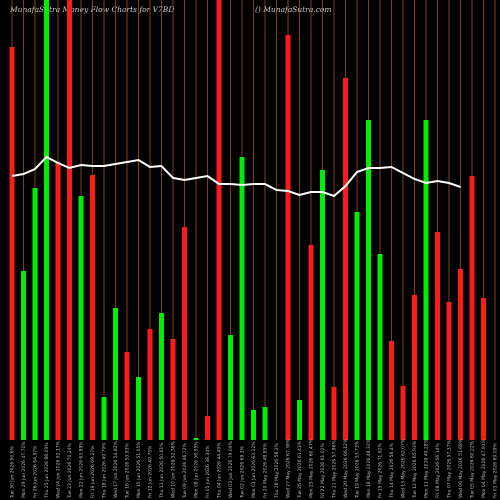  Describe the element at coordinates (116, 469) in the screenshot. I see `x-tick-label: Wed 17 Jun 2026 54.82%` at that location.